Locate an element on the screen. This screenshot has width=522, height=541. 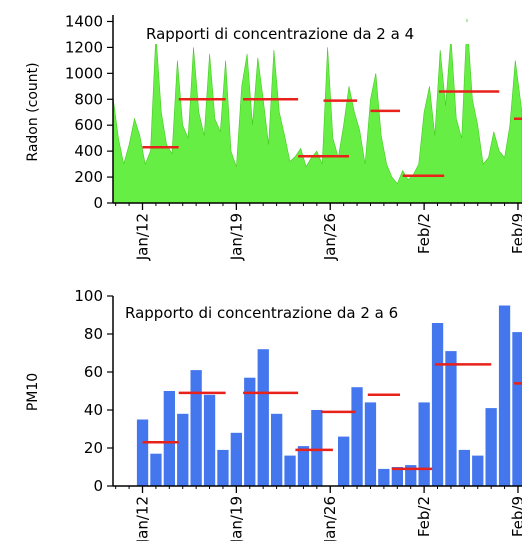
radon-y-tick-label: 600 is located at coordinates (88, 125).